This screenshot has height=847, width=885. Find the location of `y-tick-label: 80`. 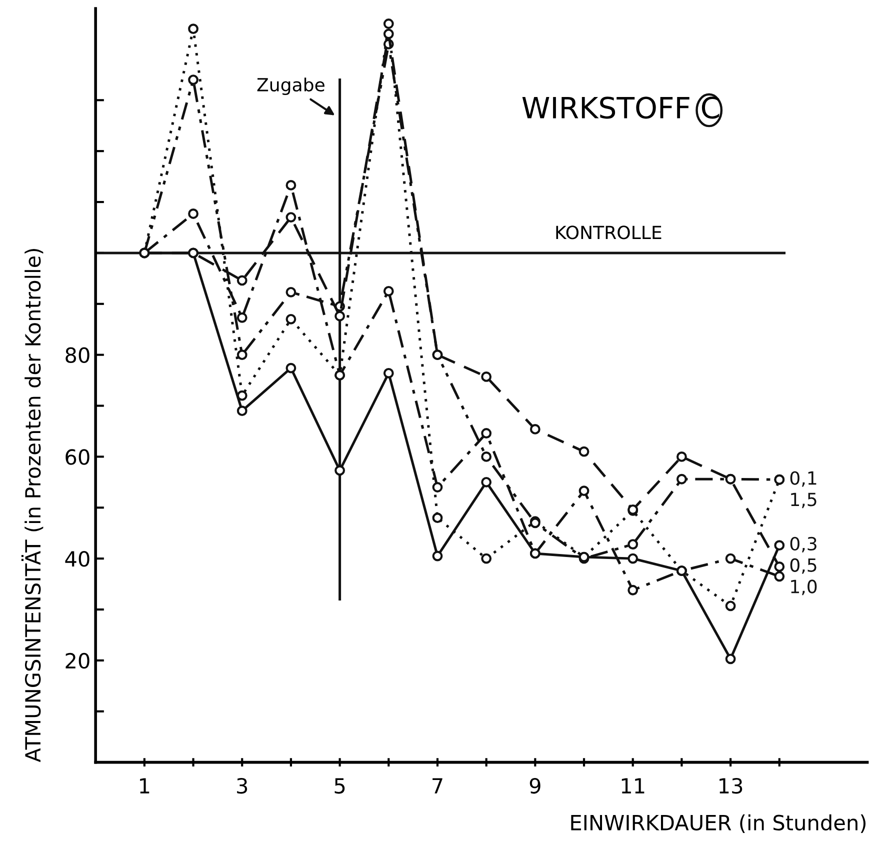

y-tick-label: 80 is located at coordinates (78, 355).